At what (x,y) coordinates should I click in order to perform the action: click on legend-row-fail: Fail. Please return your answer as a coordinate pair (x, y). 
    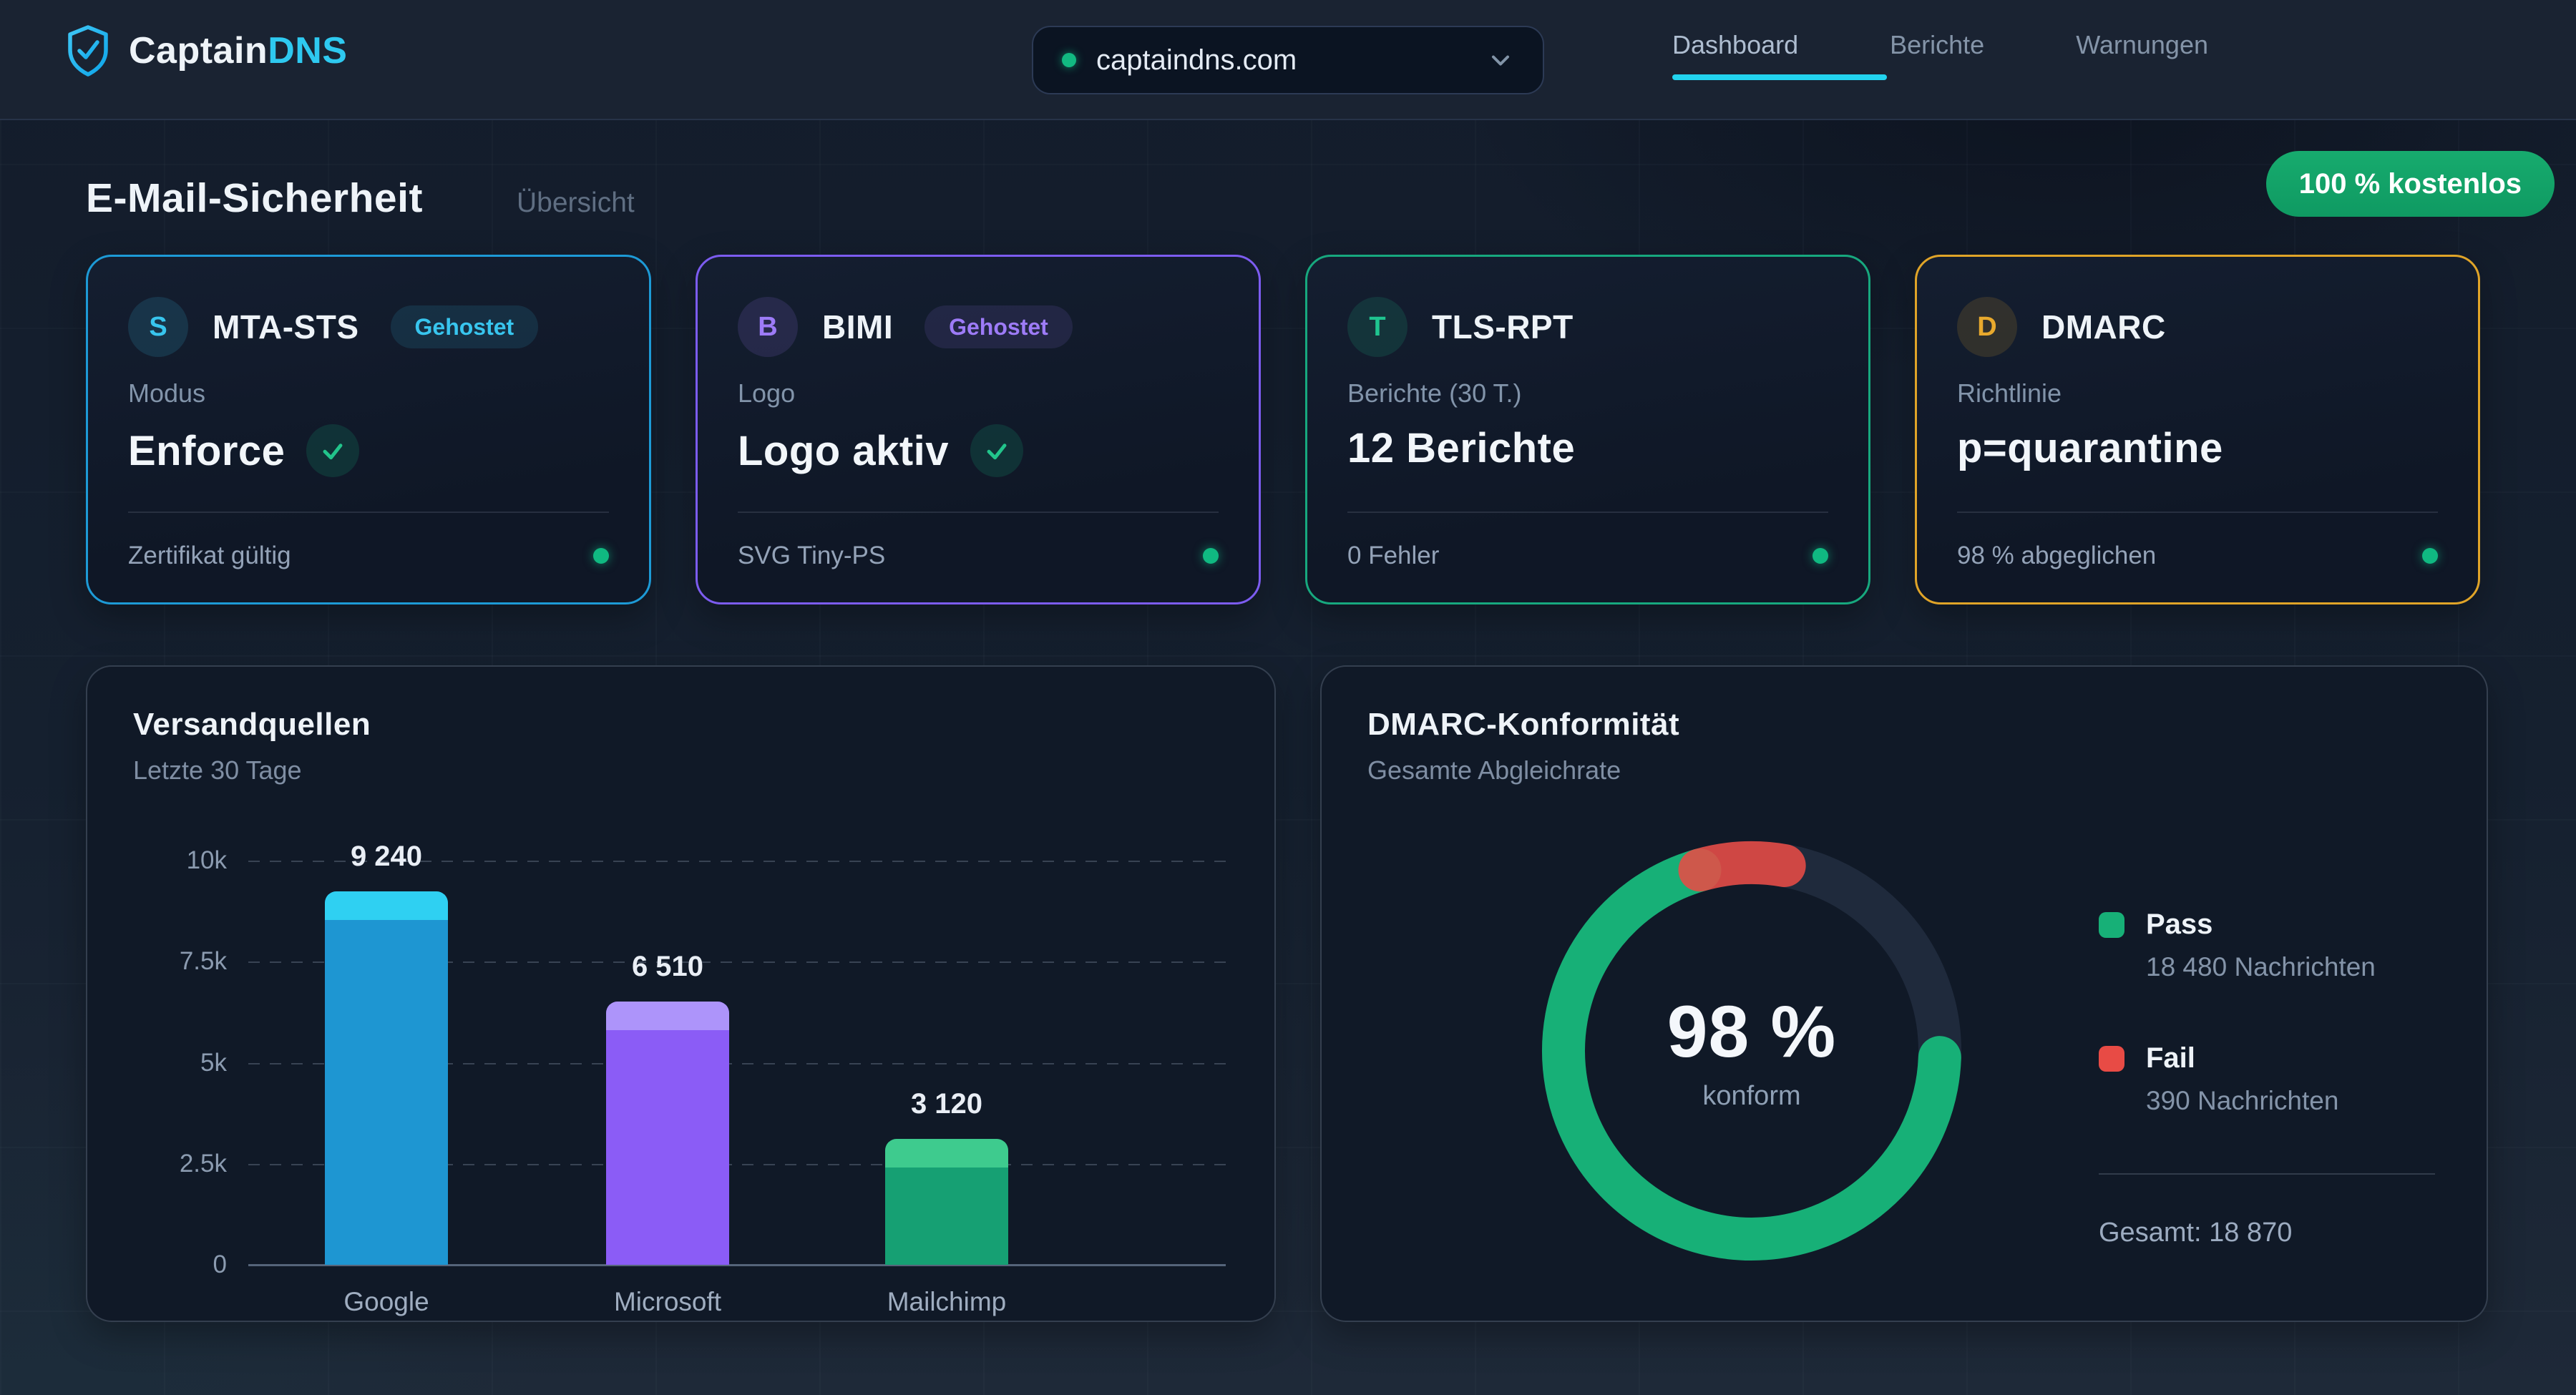
    Looking at the image, I should click on (2267, 1058).